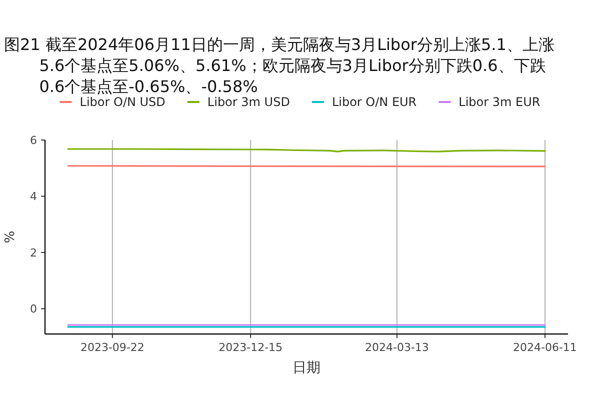  What do you see at coordinates (499, 102) in the screenshot?
I see `legend-label: Libor 3m EUR` at bounding box center [499, 102].